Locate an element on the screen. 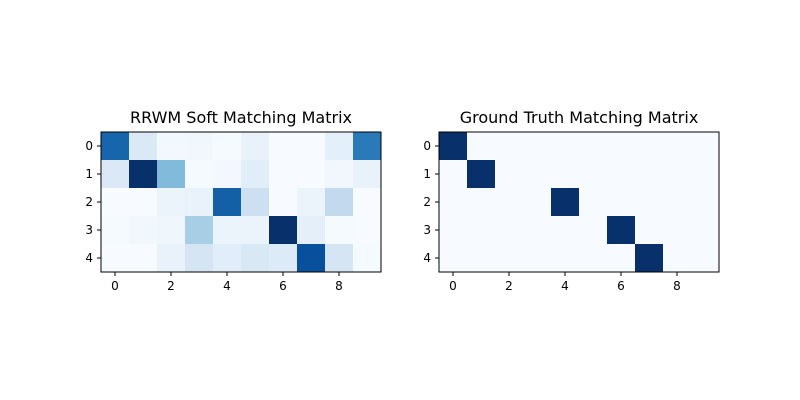  heatmap-rrwm-yticks: 0 1 2 3 4 is located at coordinates (93, 202).